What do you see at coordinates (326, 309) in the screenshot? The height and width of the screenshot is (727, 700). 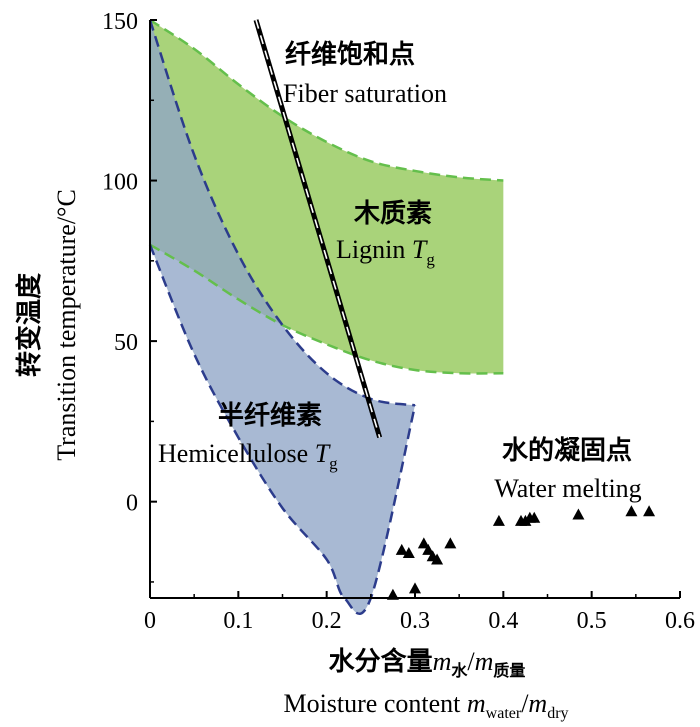 I see `series-lignin-lower-boundary` at bounding box center [326, 309].